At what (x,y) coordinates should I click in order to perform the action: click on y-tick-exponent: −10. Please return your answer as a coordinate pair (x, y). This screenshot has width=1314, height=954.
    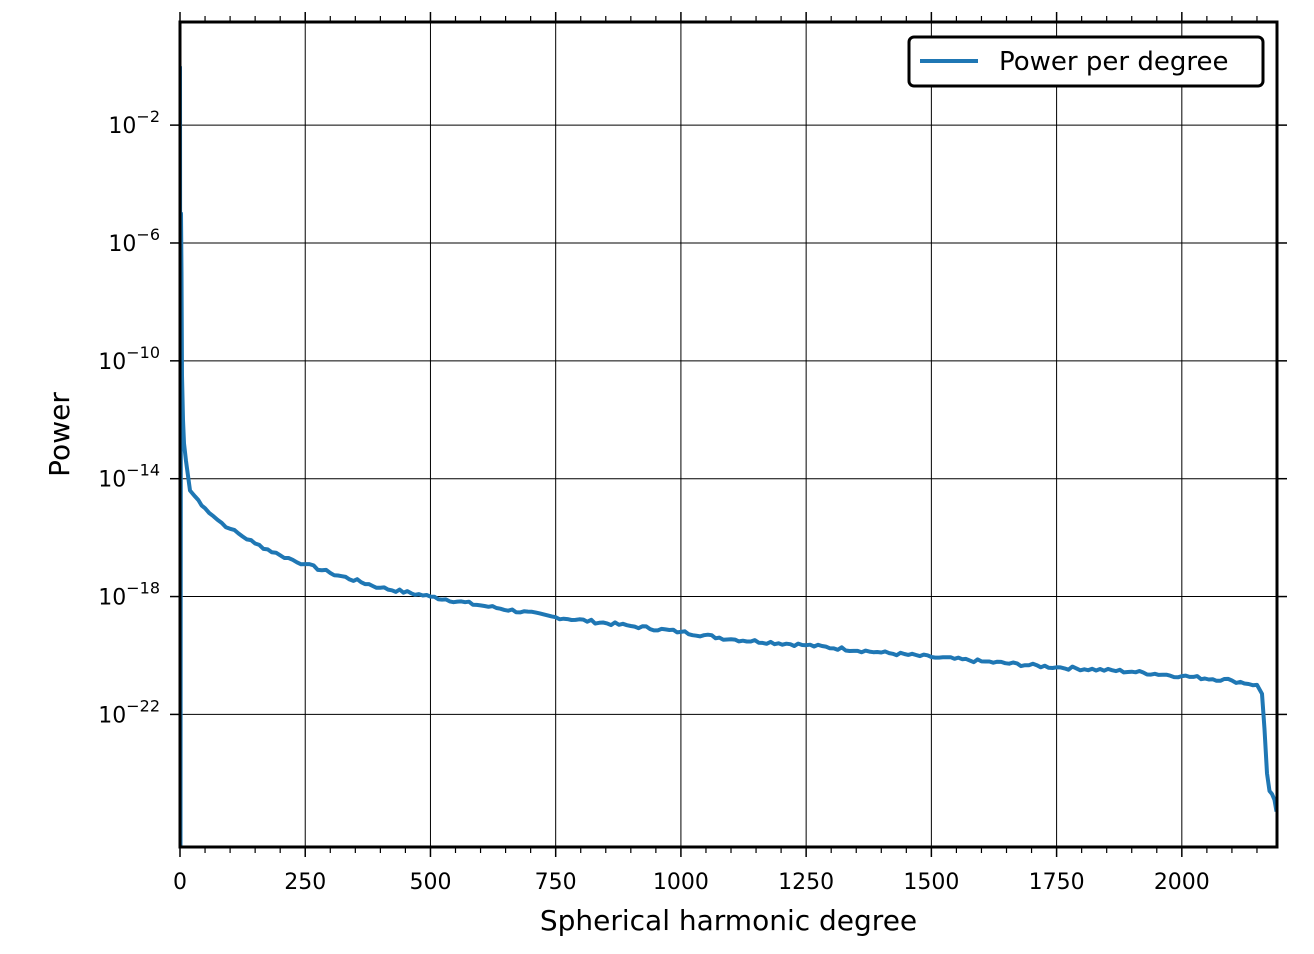
    Looking at the image, I should click on (143, 352).